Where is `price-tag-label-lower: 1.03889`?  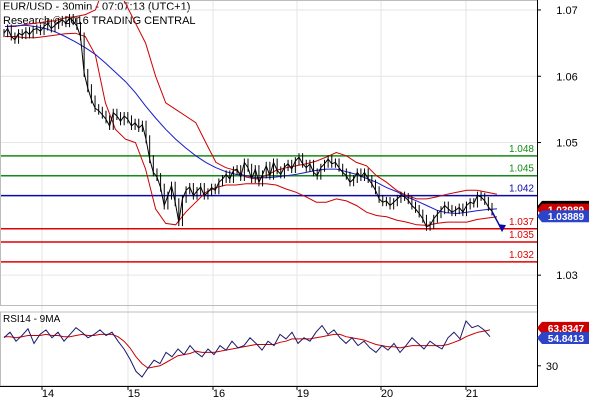
price-tag-label-lower: 1.03889 is located at coordinates (566, 217).